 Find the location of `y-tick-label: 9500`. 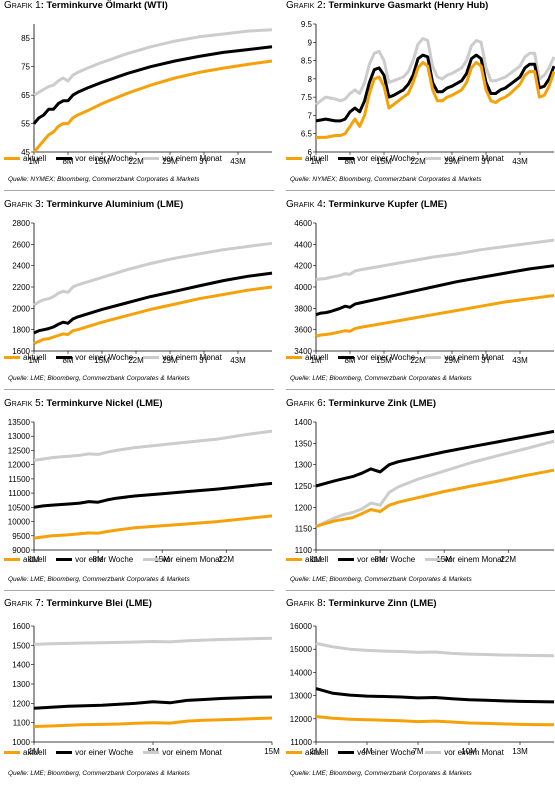

y-tick-label: 9500 is located at coordinates (21, 536).